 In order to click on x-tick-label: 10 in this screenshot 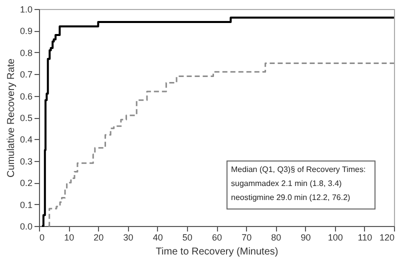, I will do `click(69, 237)`.